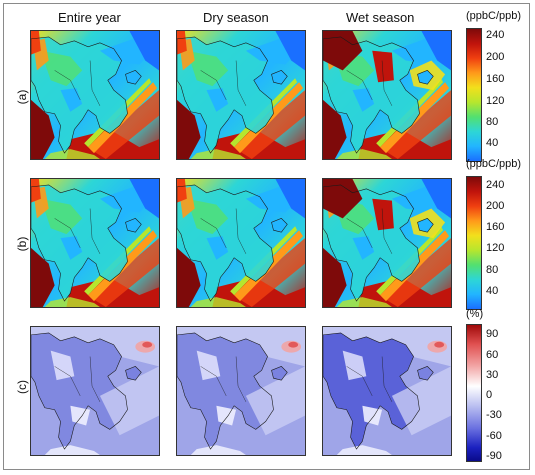 This screenshot has height=475, width=535. Describe the element at coordinates (495, 101) in the screenshot. I see `colorbar-a-tick-120: 120` at that location.